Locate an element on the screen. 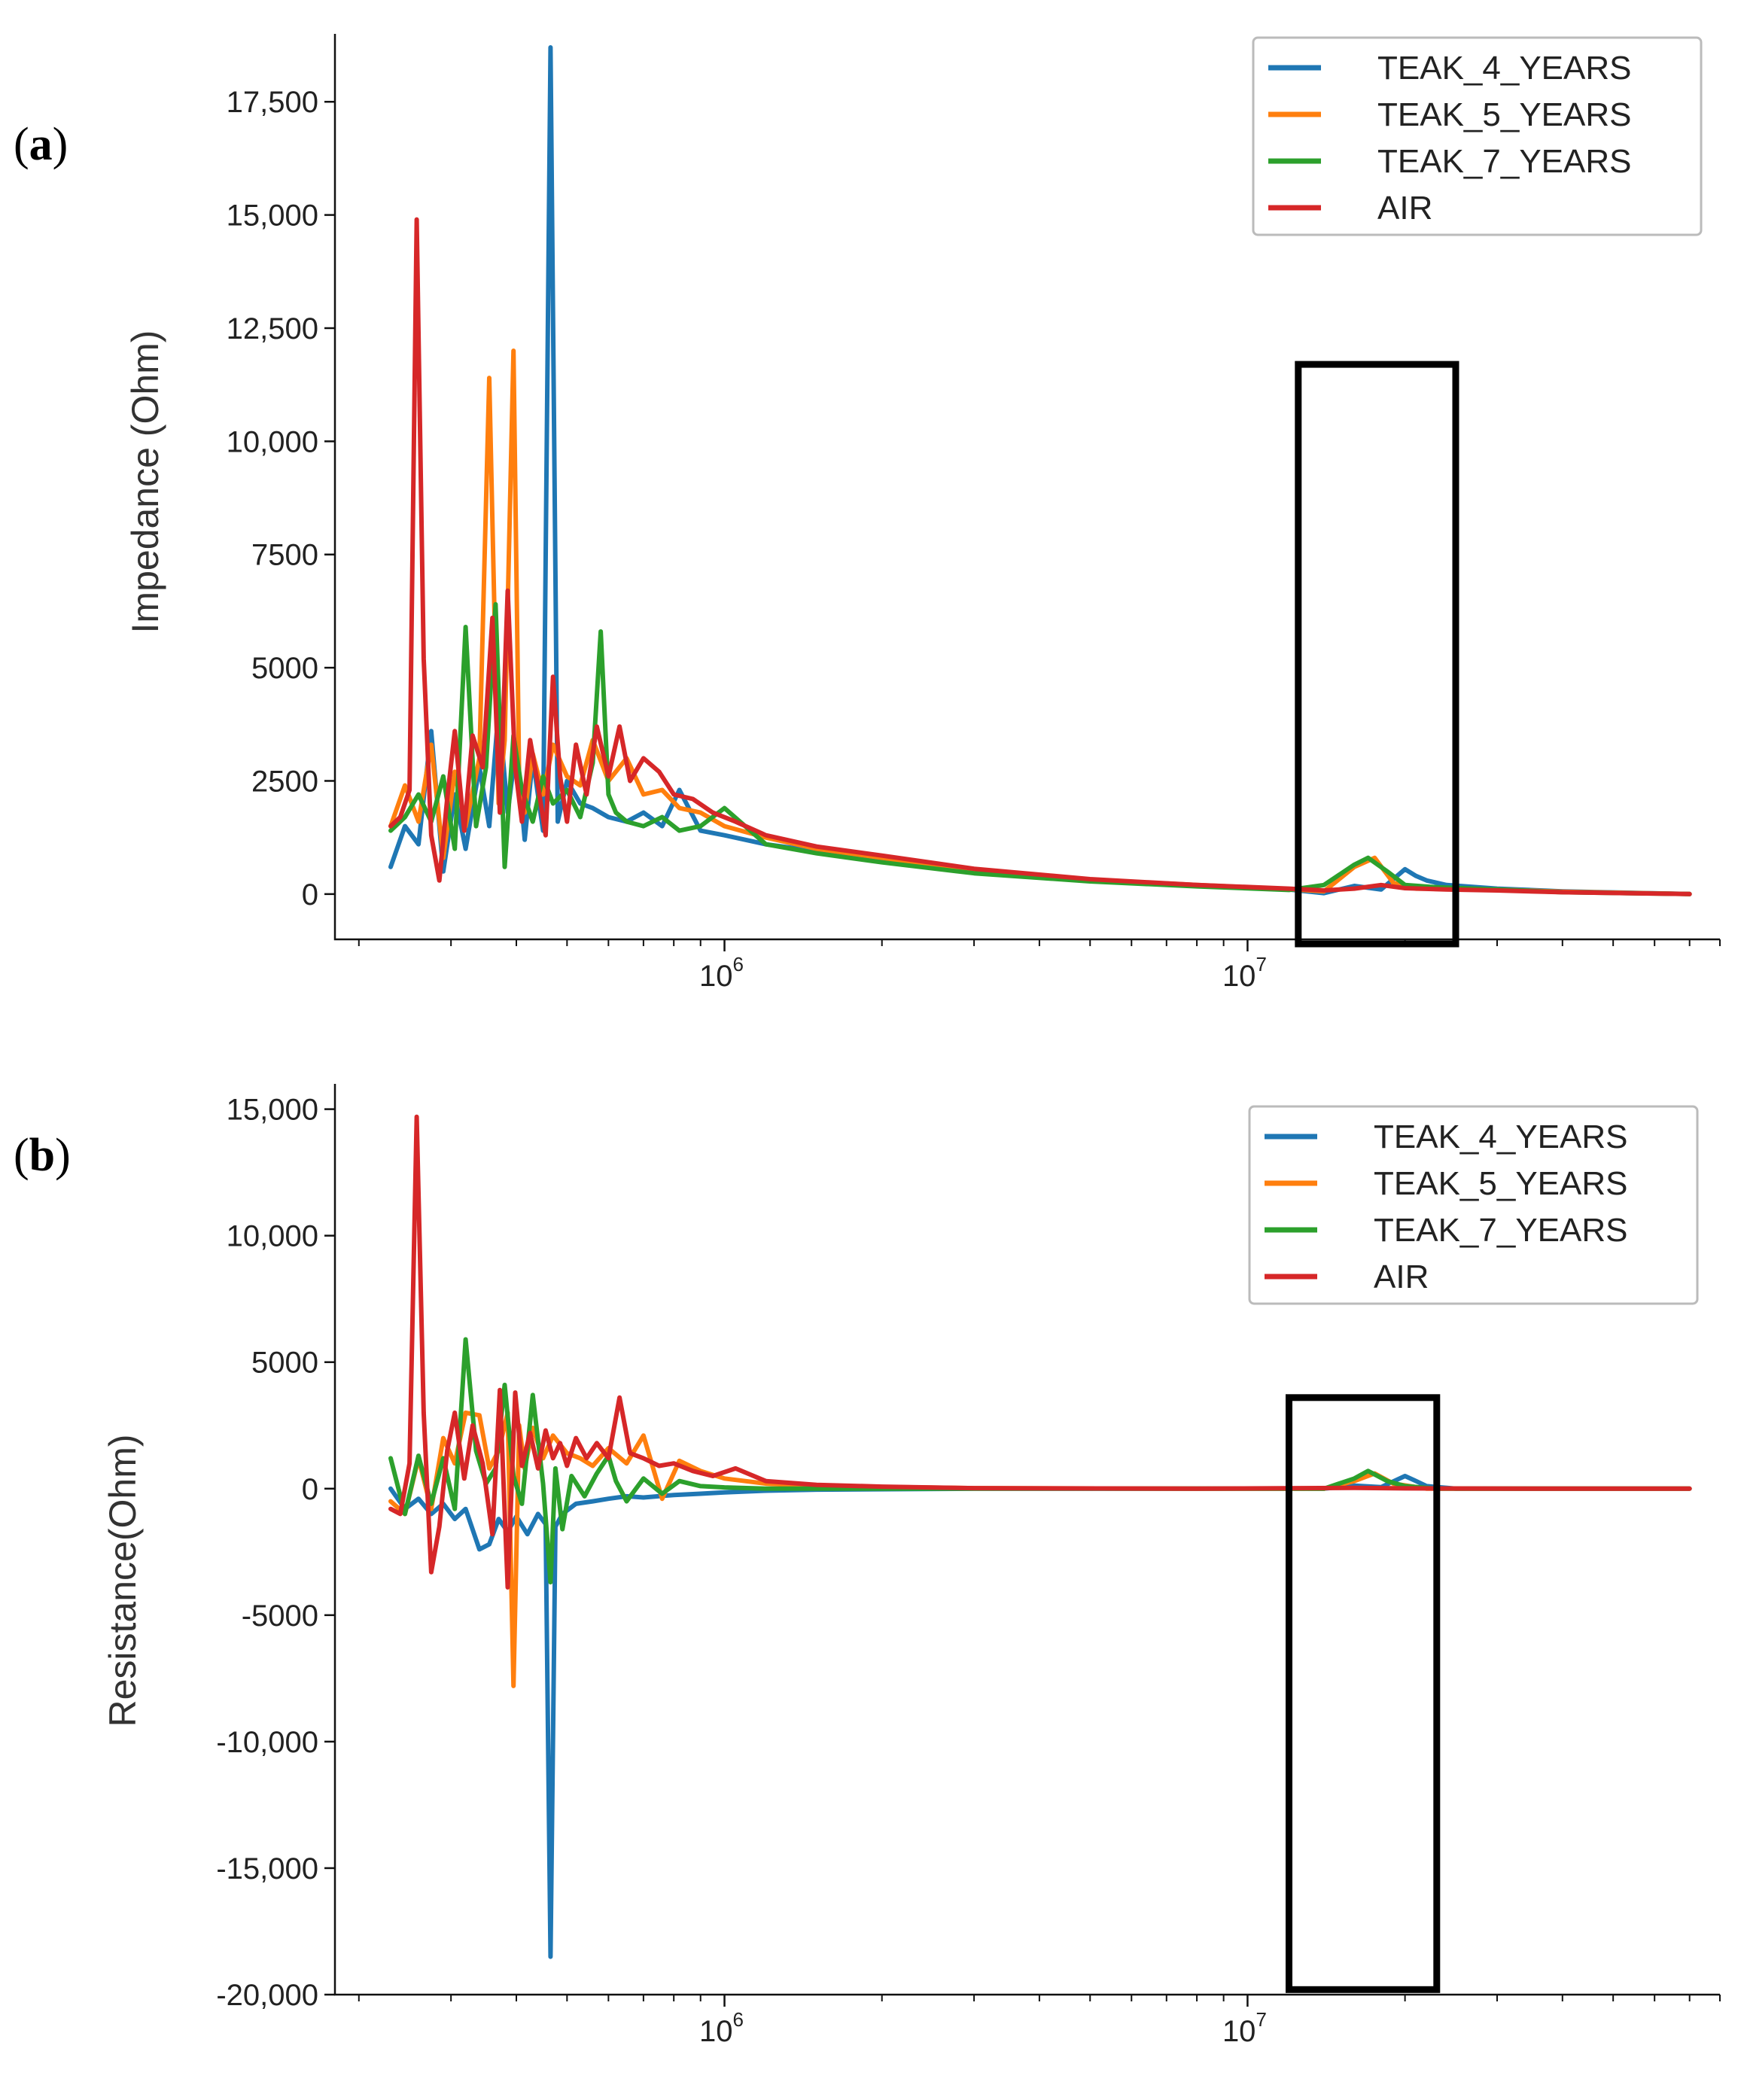 This screenshot has height=2100, width=1744. panel-b-legend-label-air: AIR is located at coordinates (1401, 1276).